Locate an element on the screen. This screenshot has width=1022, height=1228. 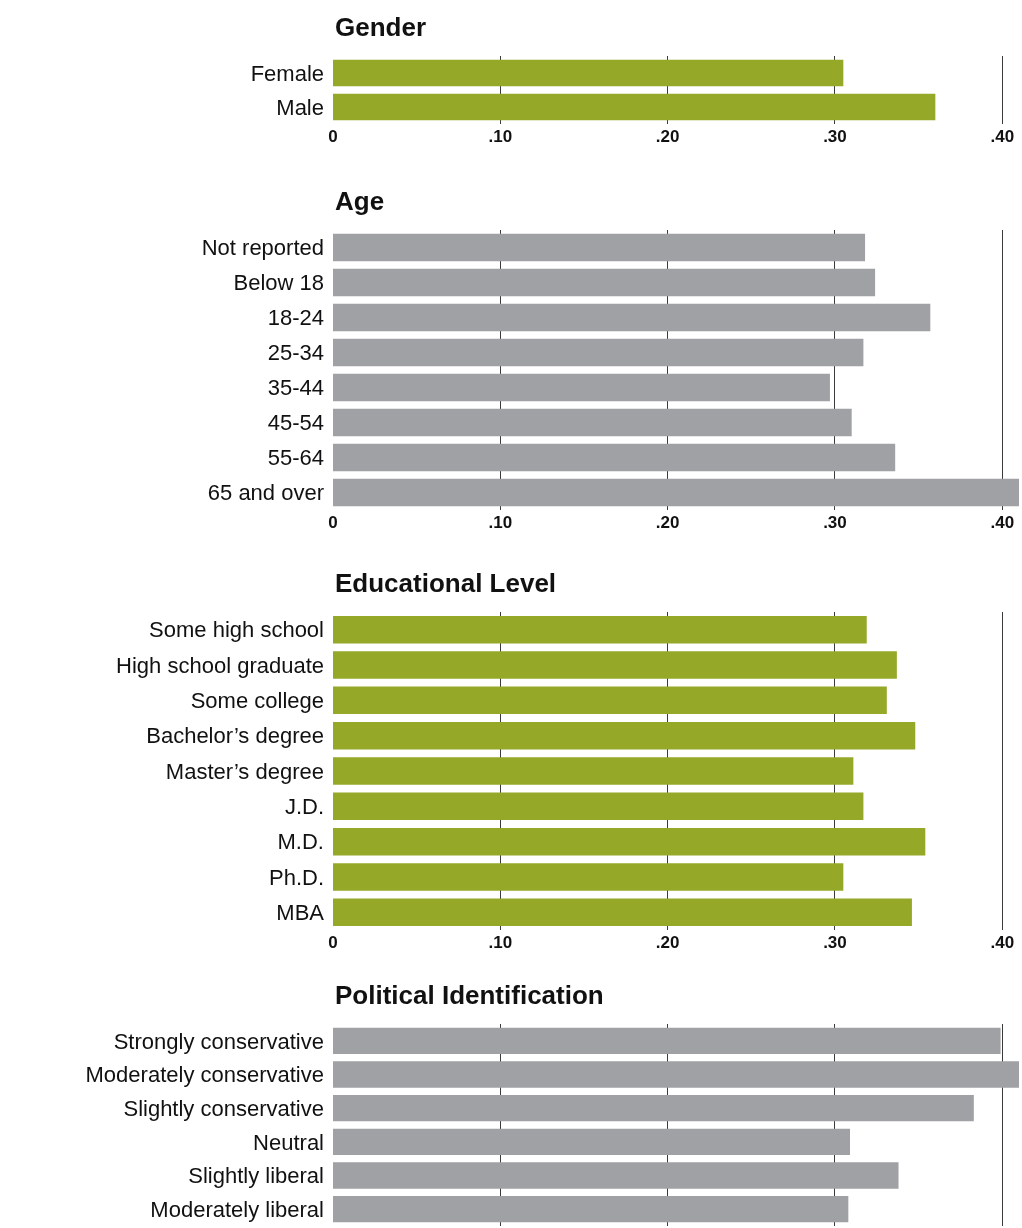
y-tick-label: M.D. is located at coordinates (300, 842).